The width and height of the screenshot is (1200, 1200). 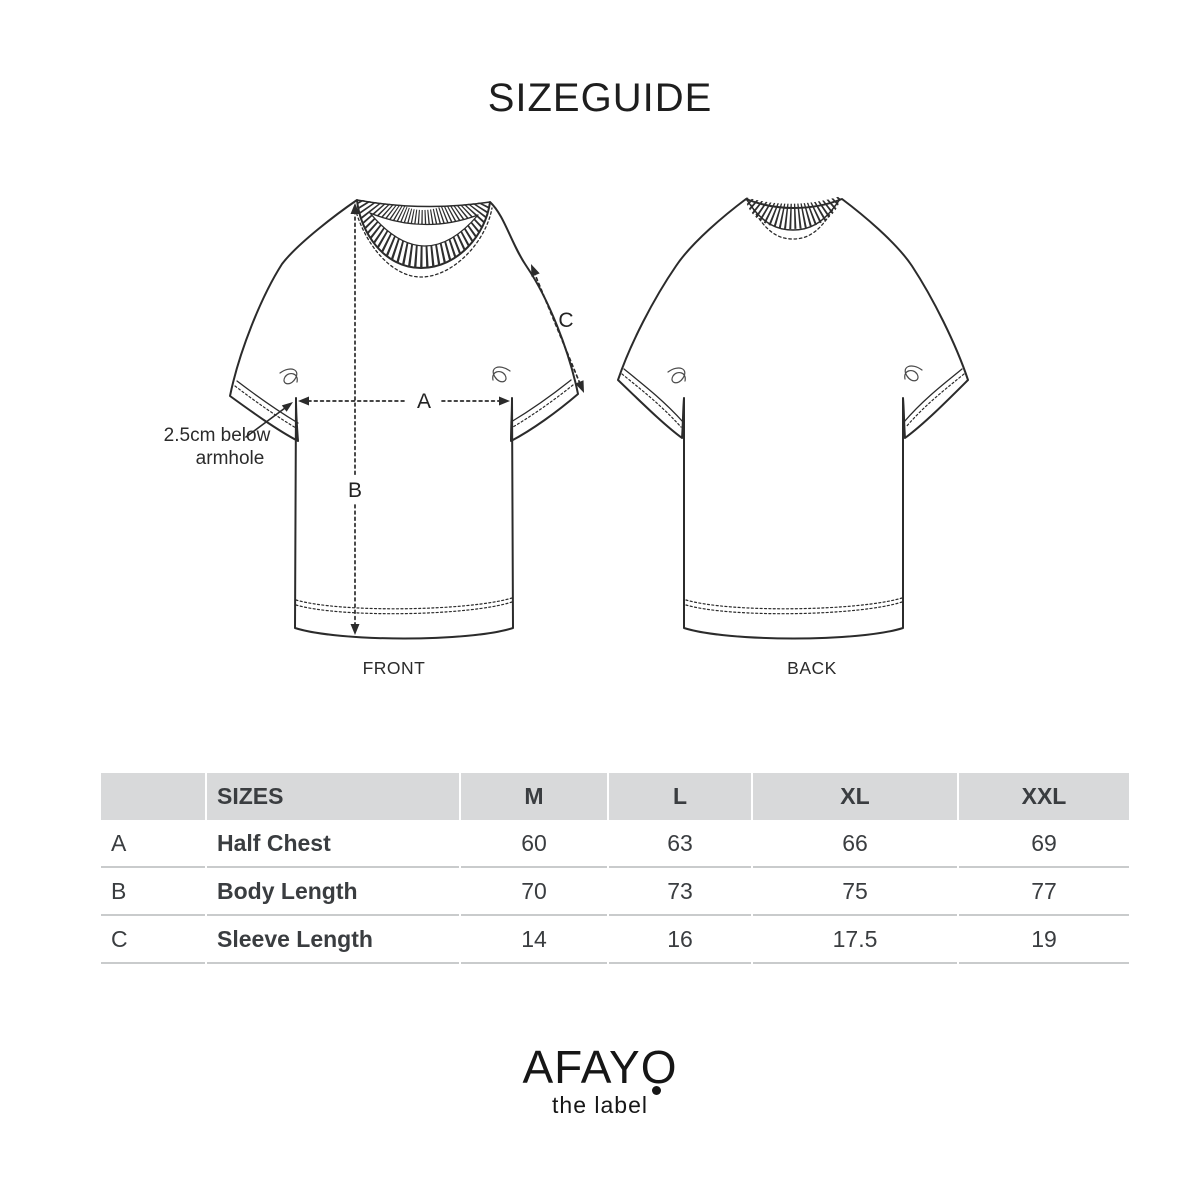 What do you see at coordinates (355, 419) in the screenshot?
I see `measure-arrow-b` at bounding box center [355, 419].